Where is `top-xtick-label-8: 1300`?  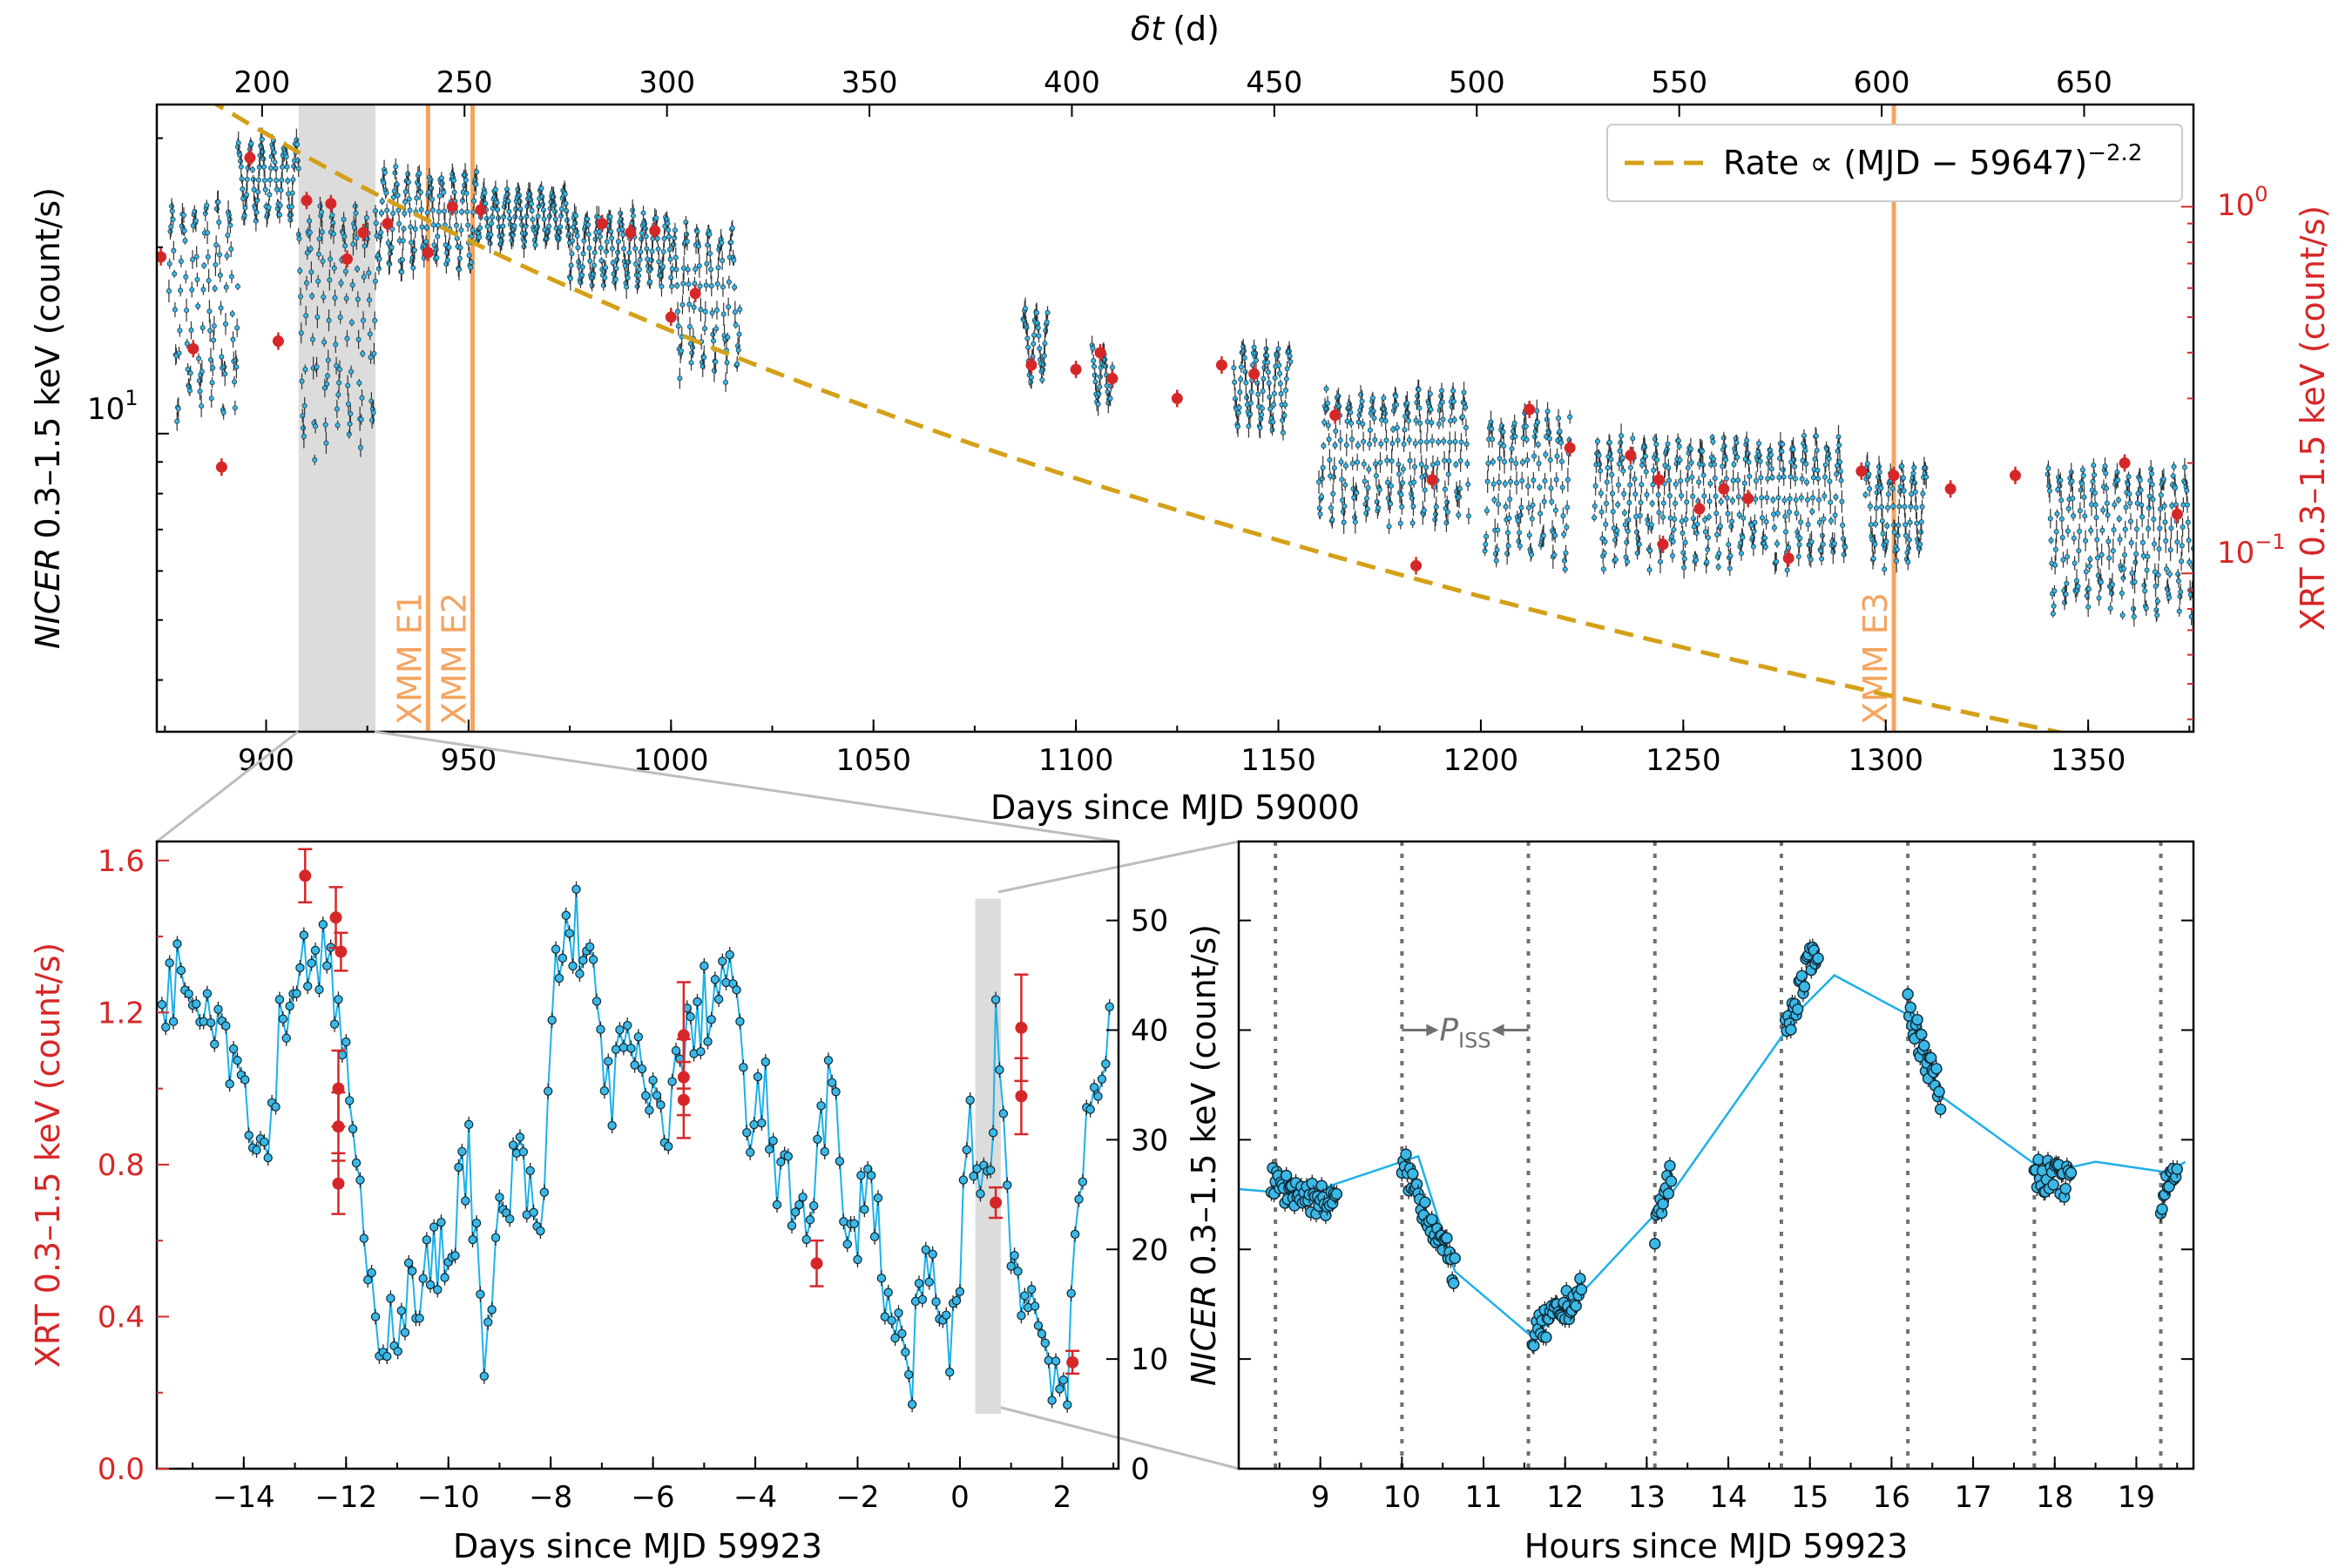
top-xtick-label-8: 1300 is located at coordinates (1885, 761).